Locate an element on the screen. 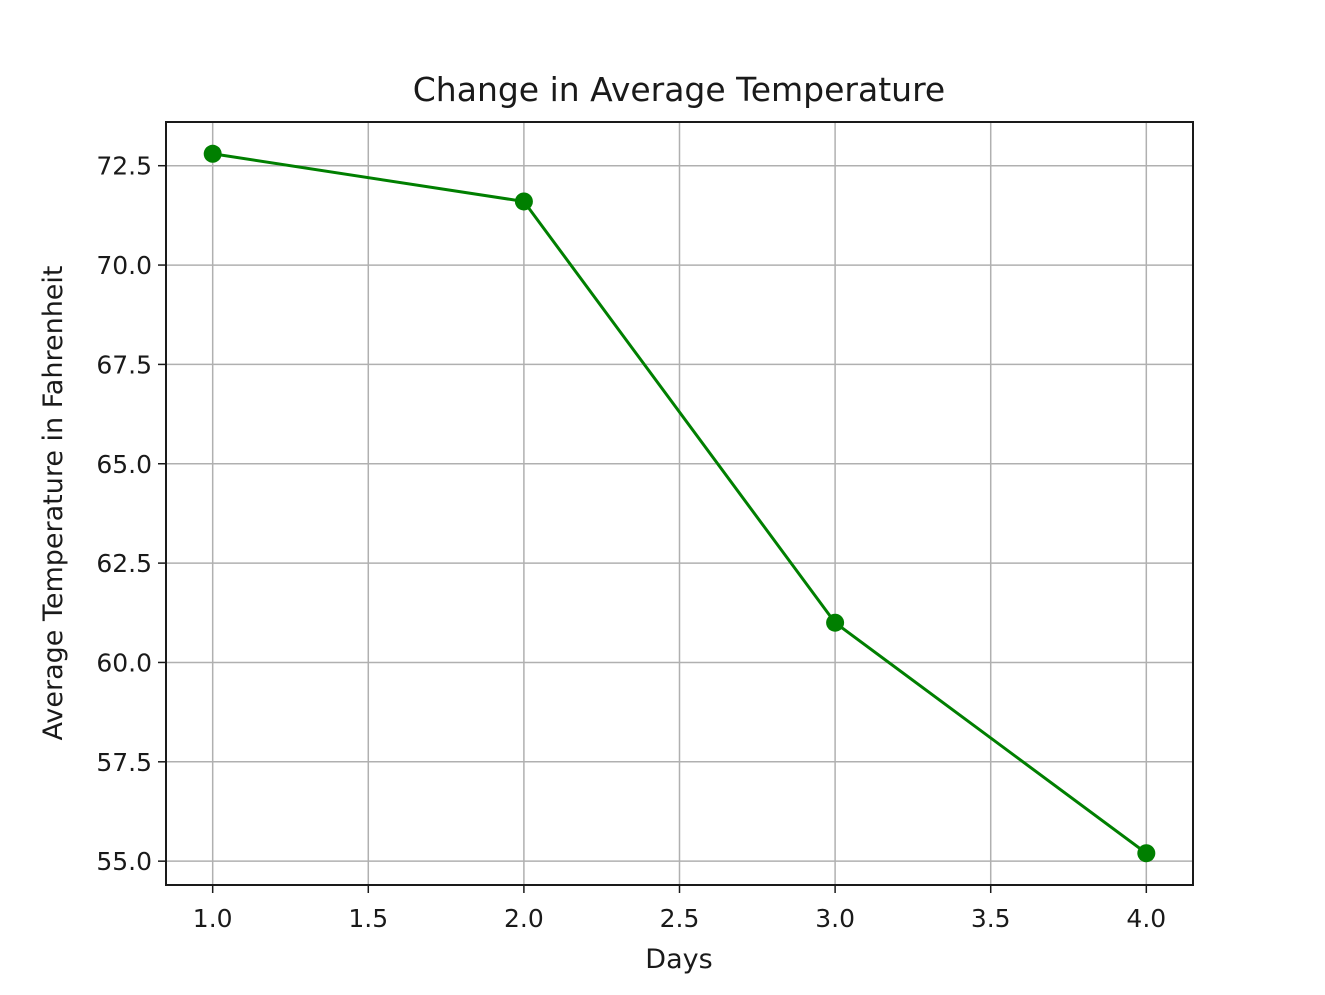  x-axis-label: Days is located at coordinates (678, 959).